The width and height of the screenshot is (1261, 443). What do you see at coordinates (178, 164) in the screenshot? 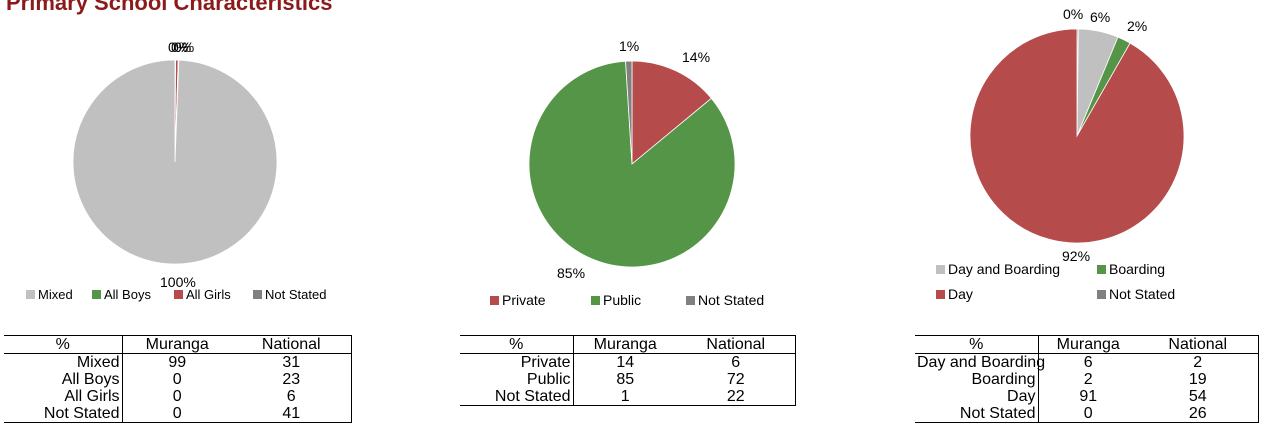
I see `pie-data-labels: 0% 0% 0% 100%` at bounding box center [178, 164].